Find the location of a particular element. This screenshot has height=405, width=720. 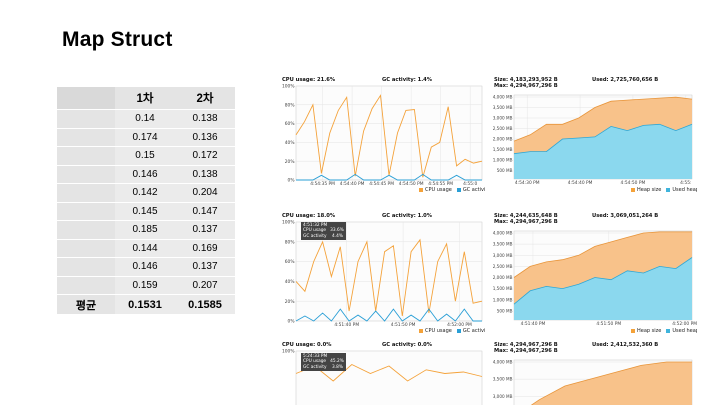

table-row: 0.15 0.172 is located at coordinates (146, 156).